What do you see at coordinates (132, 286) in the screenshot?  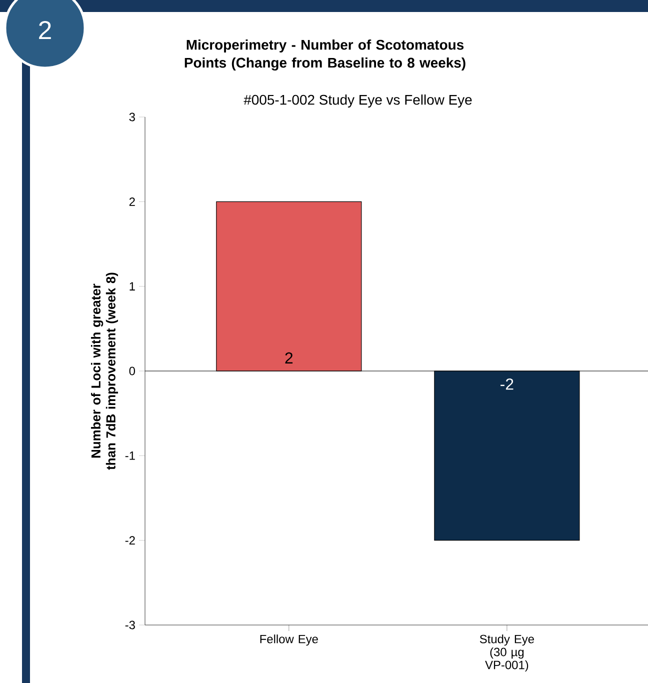 I see `y-tick-label: 1` at bounding box center [132, 286].